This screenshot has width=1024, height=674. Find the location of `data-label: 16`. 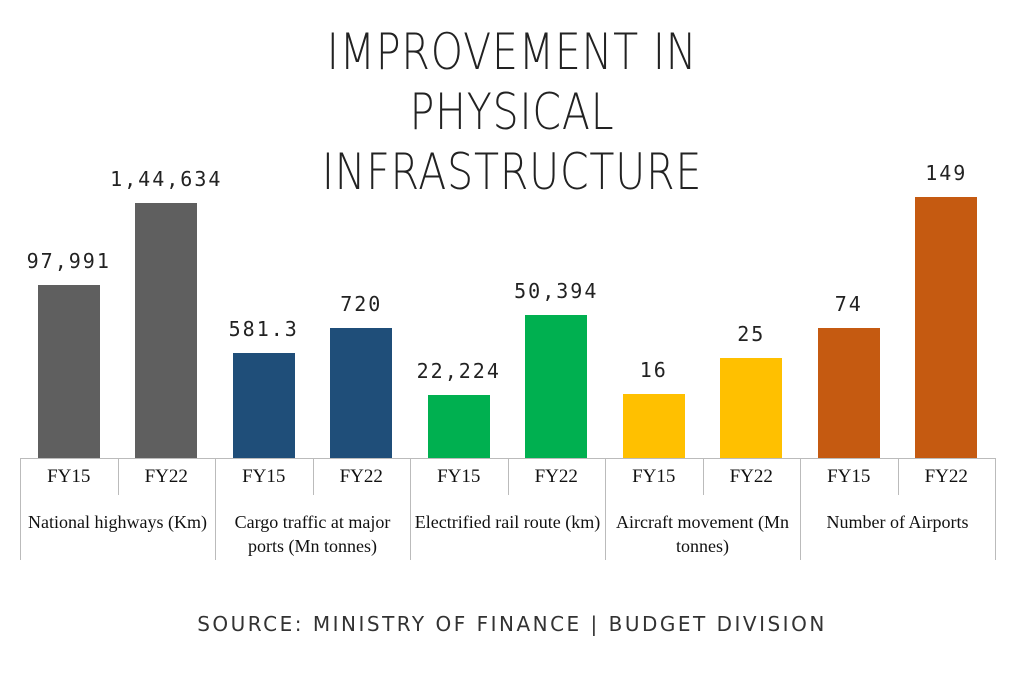

data-label: 16 is located at coordinates (653, 370).